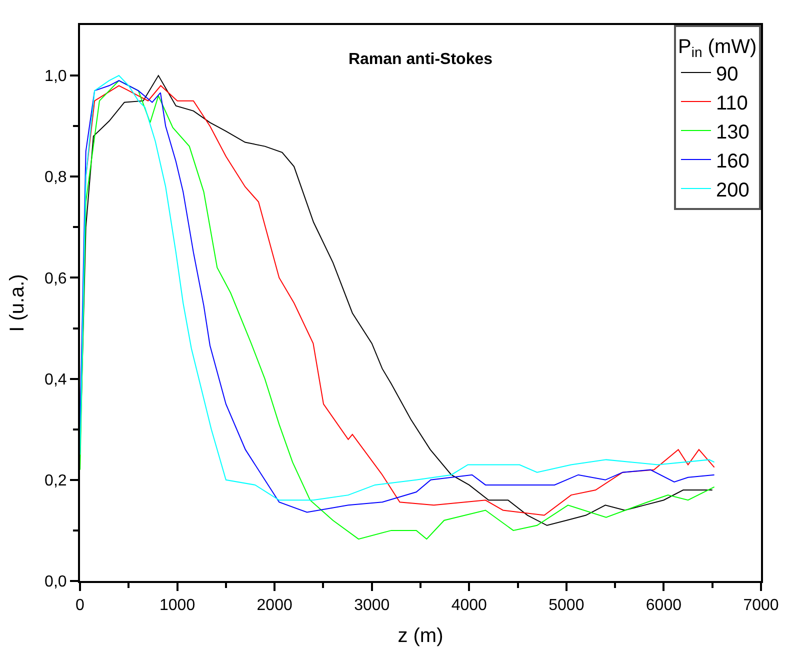  I want to click on x-tick-label: 0, so click(80, 605).